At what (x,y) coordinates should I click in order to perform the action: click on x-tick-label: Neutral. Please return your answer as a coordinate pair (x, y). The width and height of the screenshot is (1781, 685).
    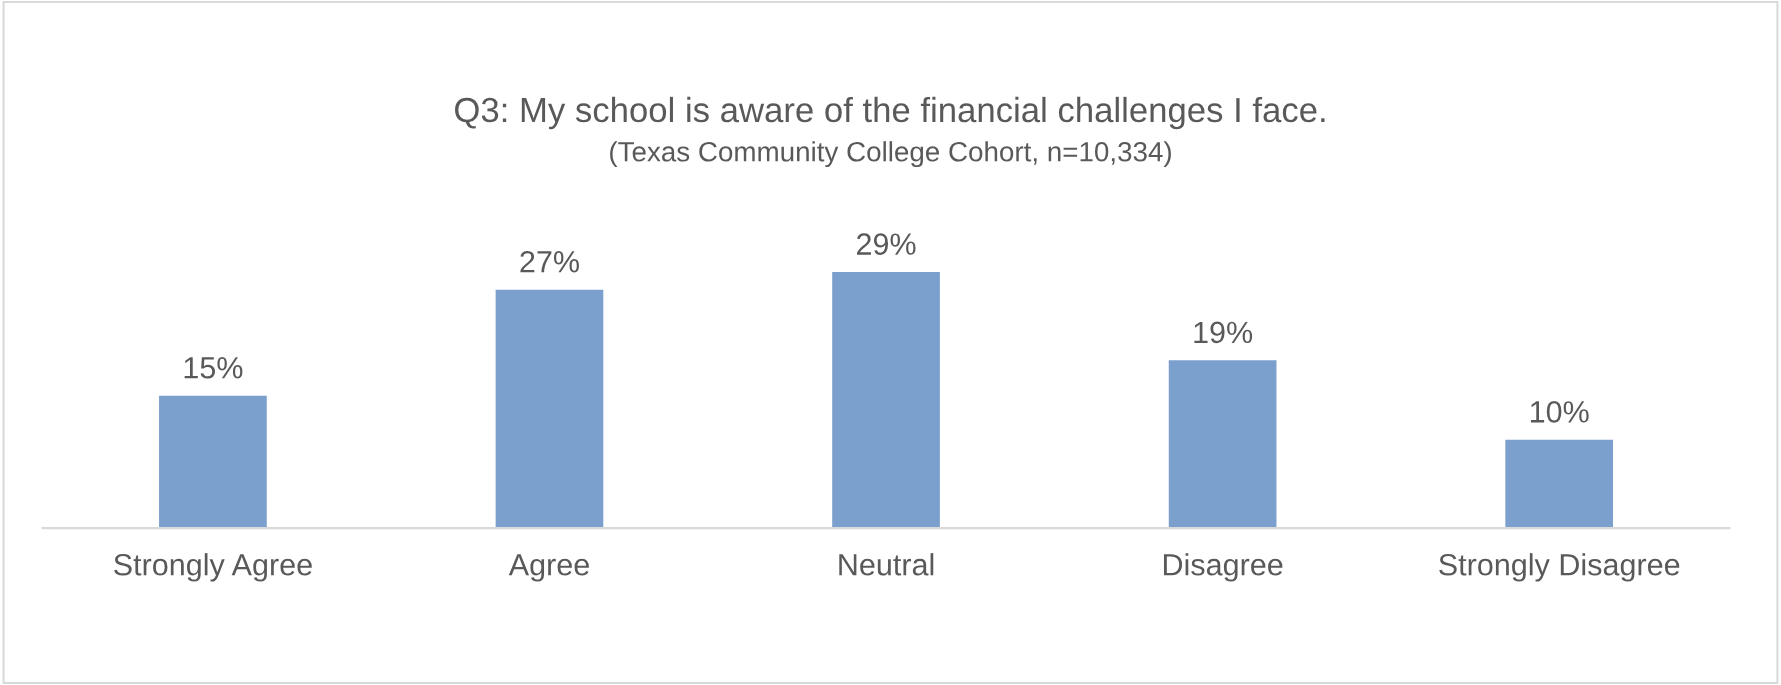
    Looking at the image, I should click on (886, 564).